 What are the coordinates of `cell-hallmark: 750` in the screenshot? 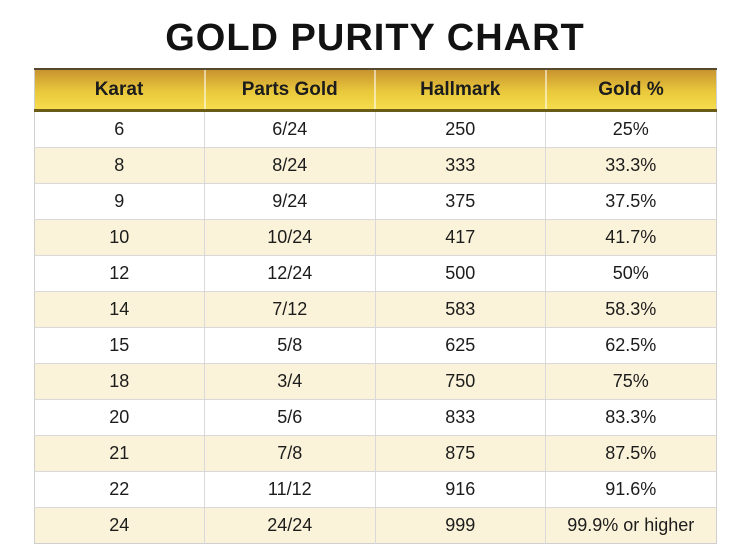 It's located at (460, 381).